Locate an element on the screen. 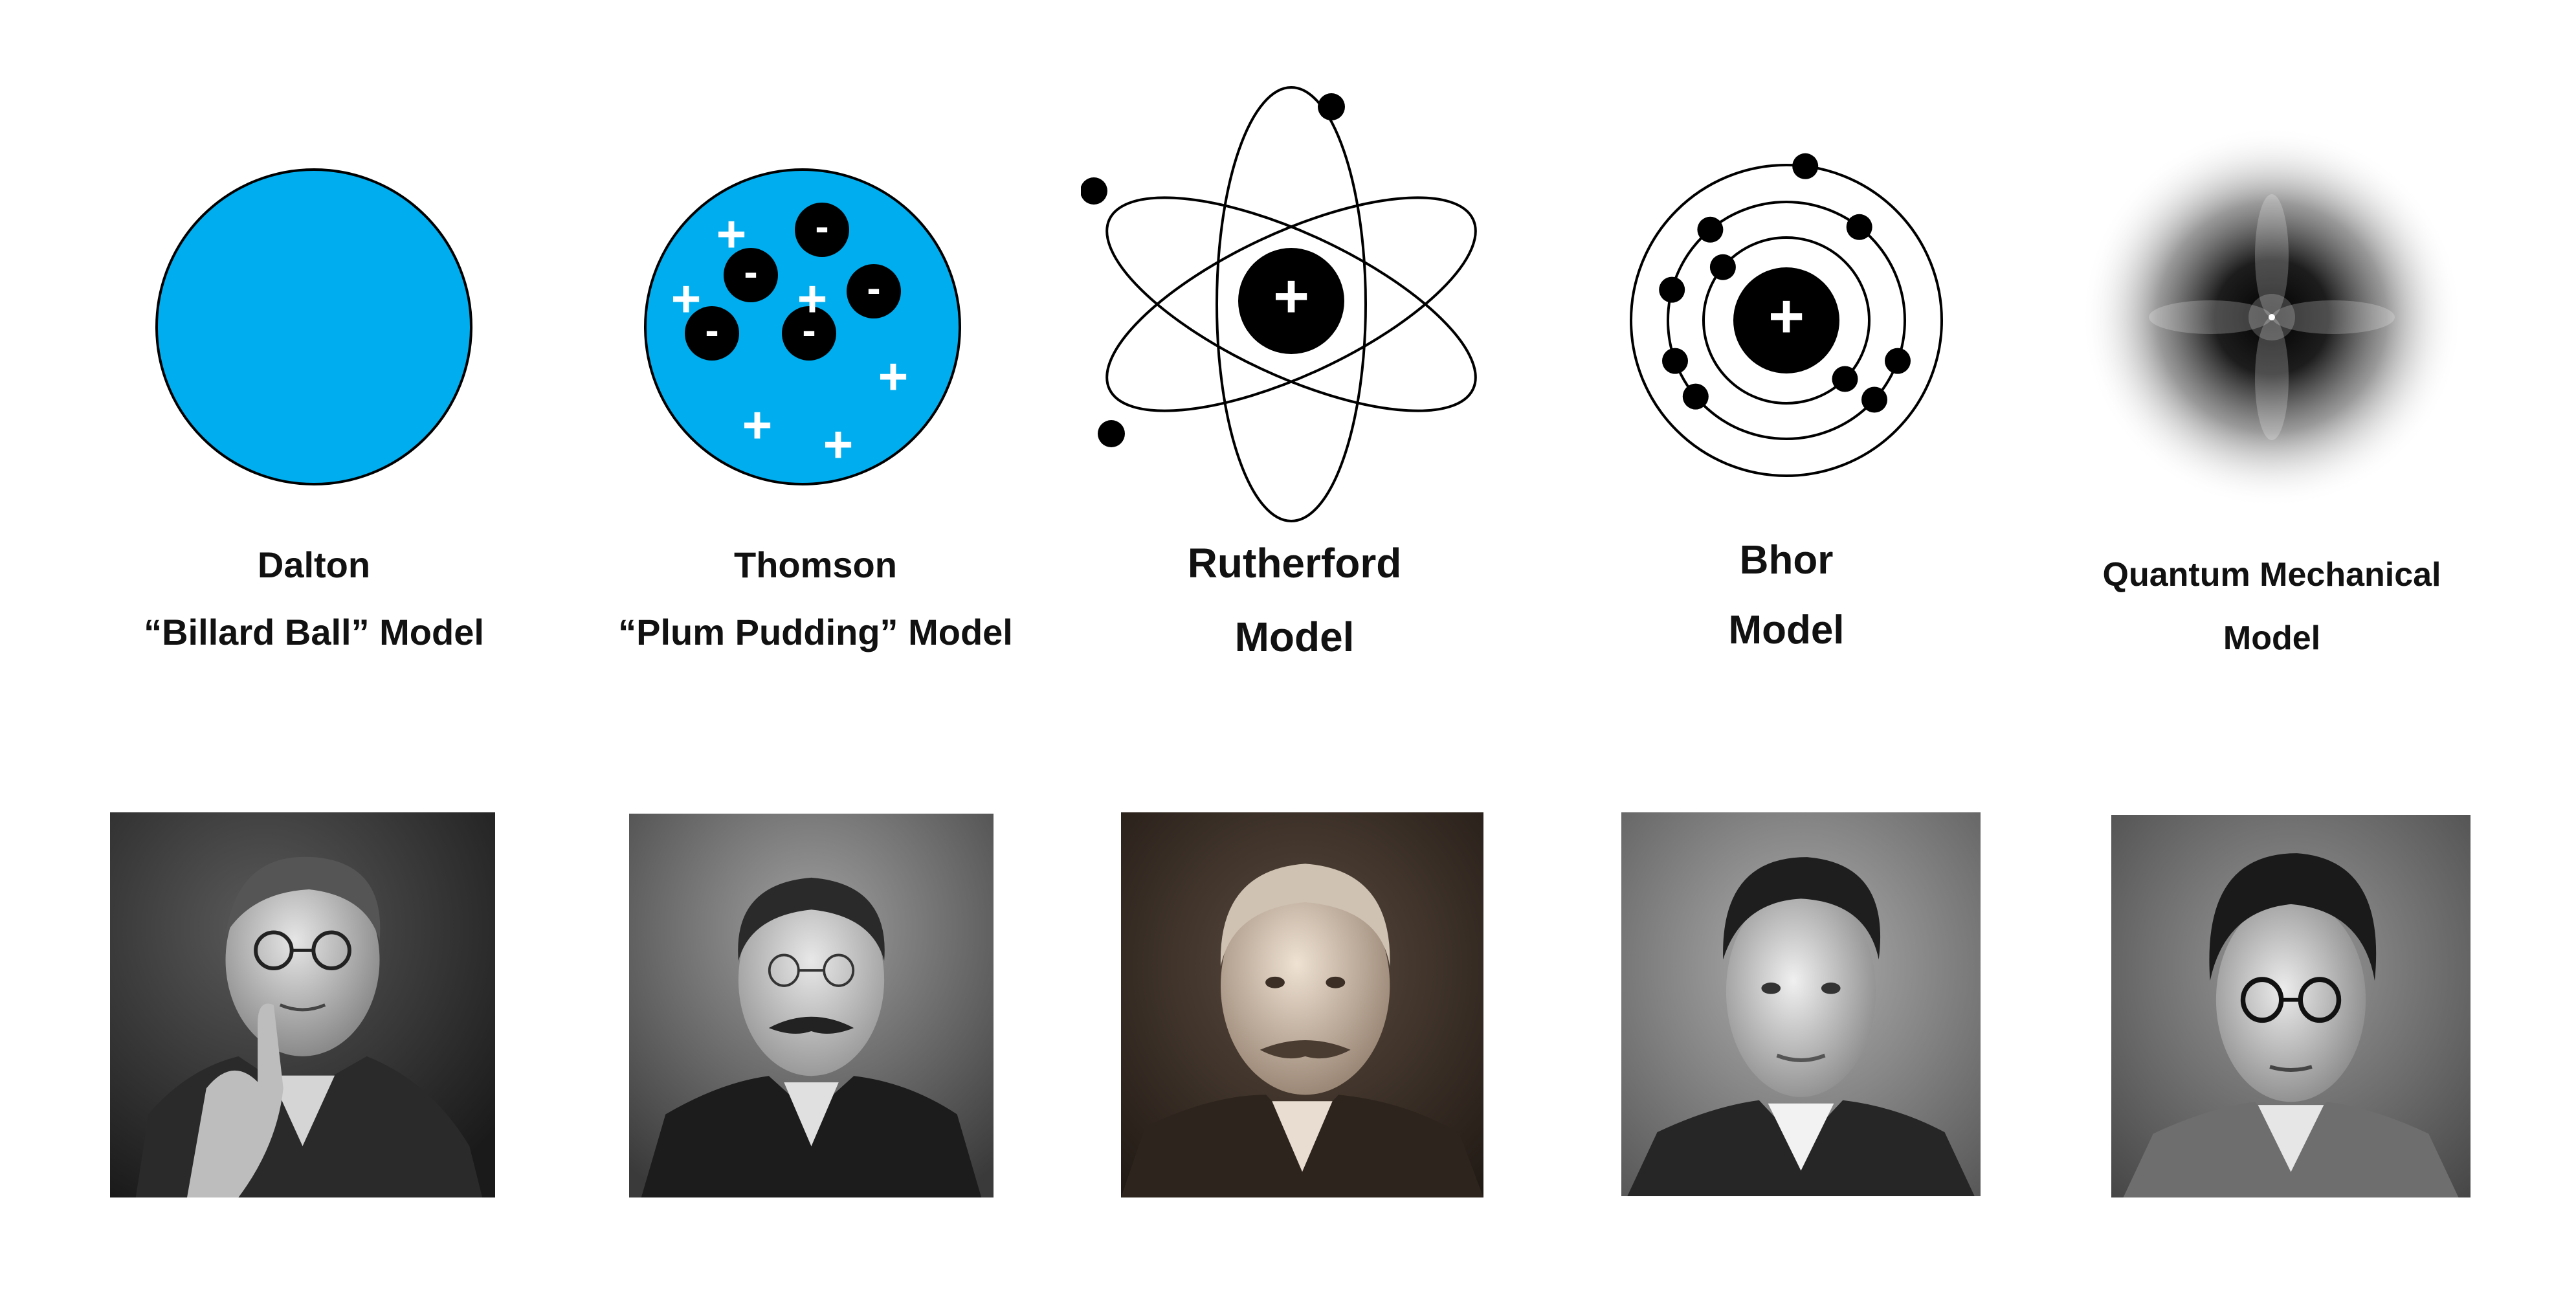 The height and width of the screenshot is (1314, 2576). bohr-shell-inner is located at coordinates (1786, 320).